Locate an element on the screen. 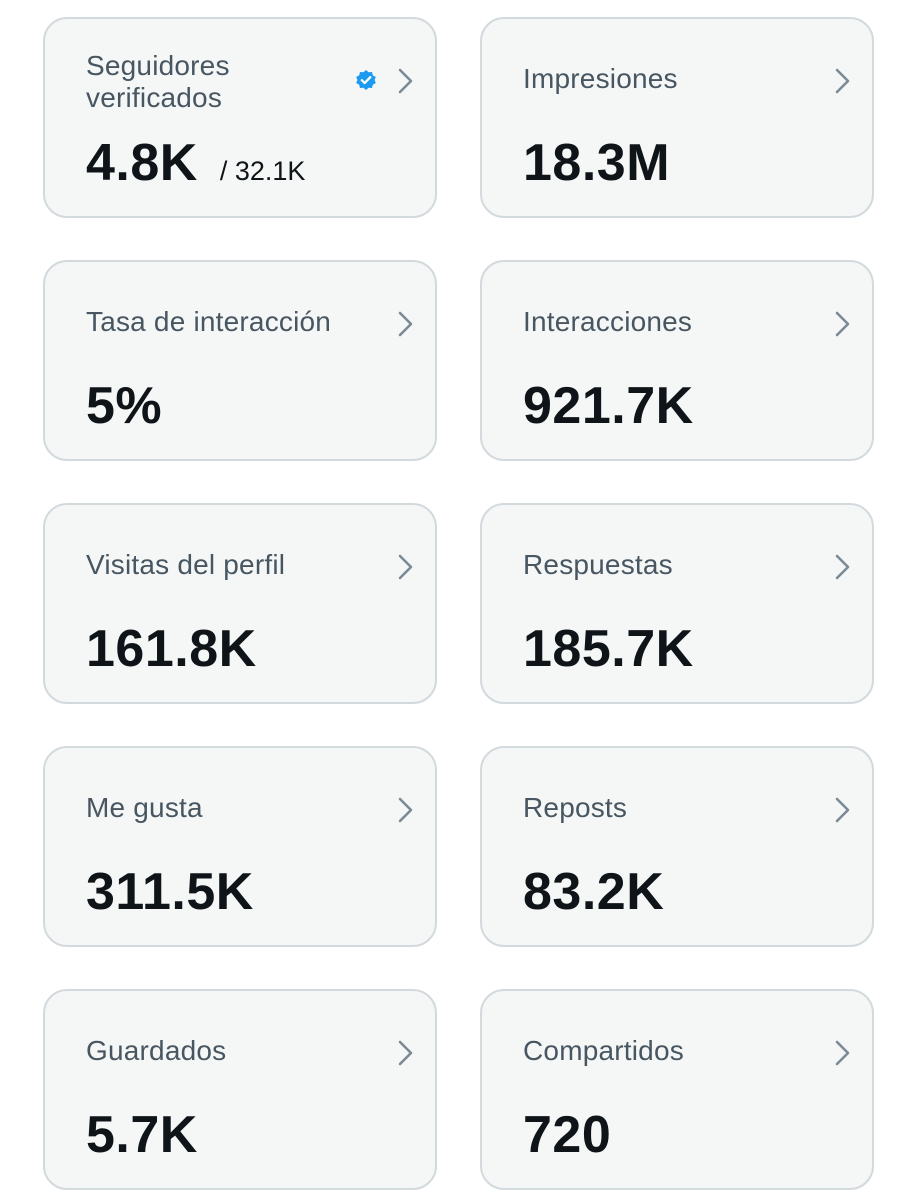  metric-value: 5.7K is located at coordinates (142, 1135).